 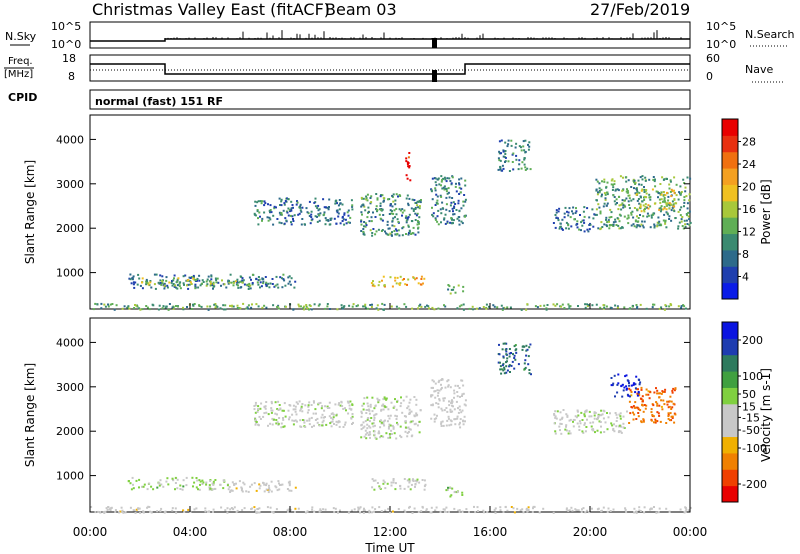 I want to click on y-tick-label: 4000, so click(x=70, y=342).